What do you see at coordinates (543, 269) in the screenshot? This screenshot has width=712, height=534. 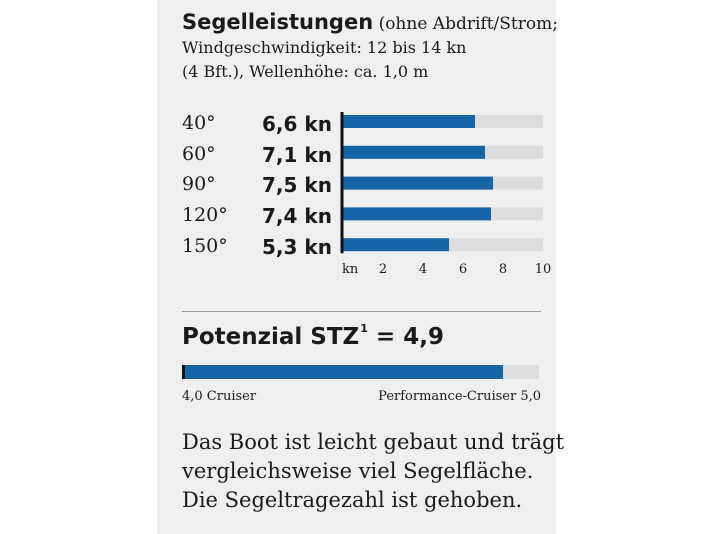 I see `x-tick-label-4: 10` at bounding box center [543, 269].